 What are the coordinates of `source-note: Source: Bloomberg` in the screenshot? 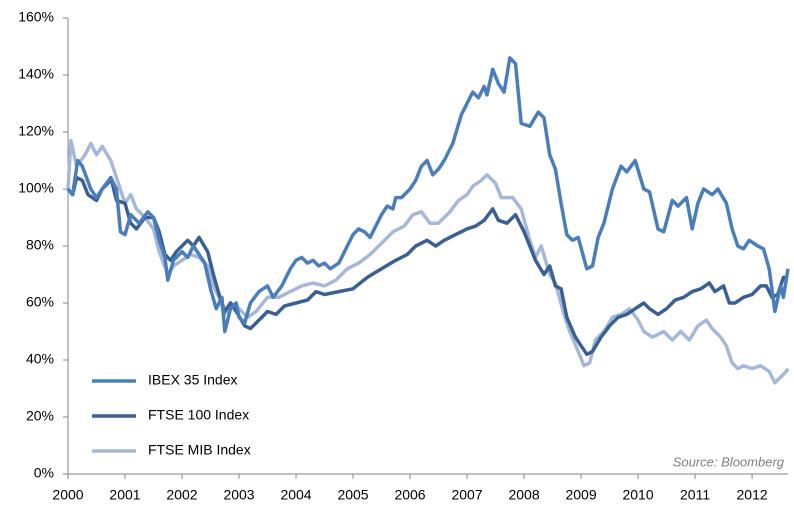 It's located at (729, 461).